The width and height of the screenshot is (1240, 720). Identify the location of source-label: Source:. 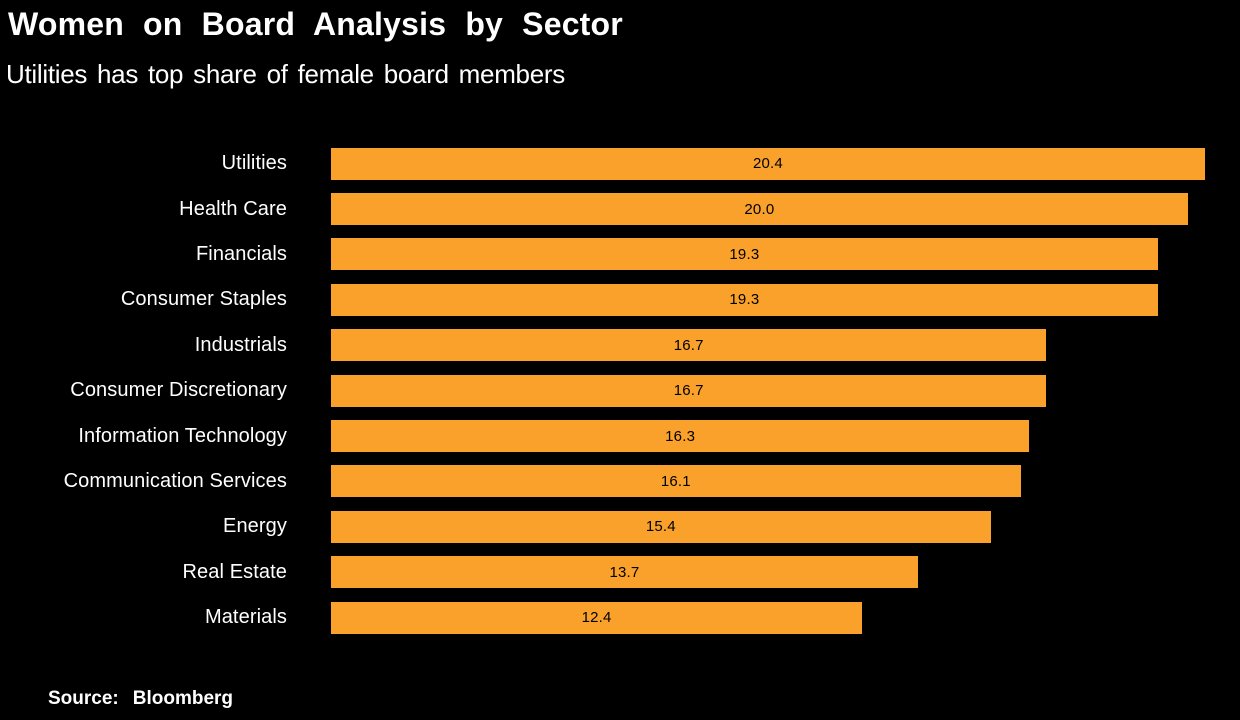
(83, 698).